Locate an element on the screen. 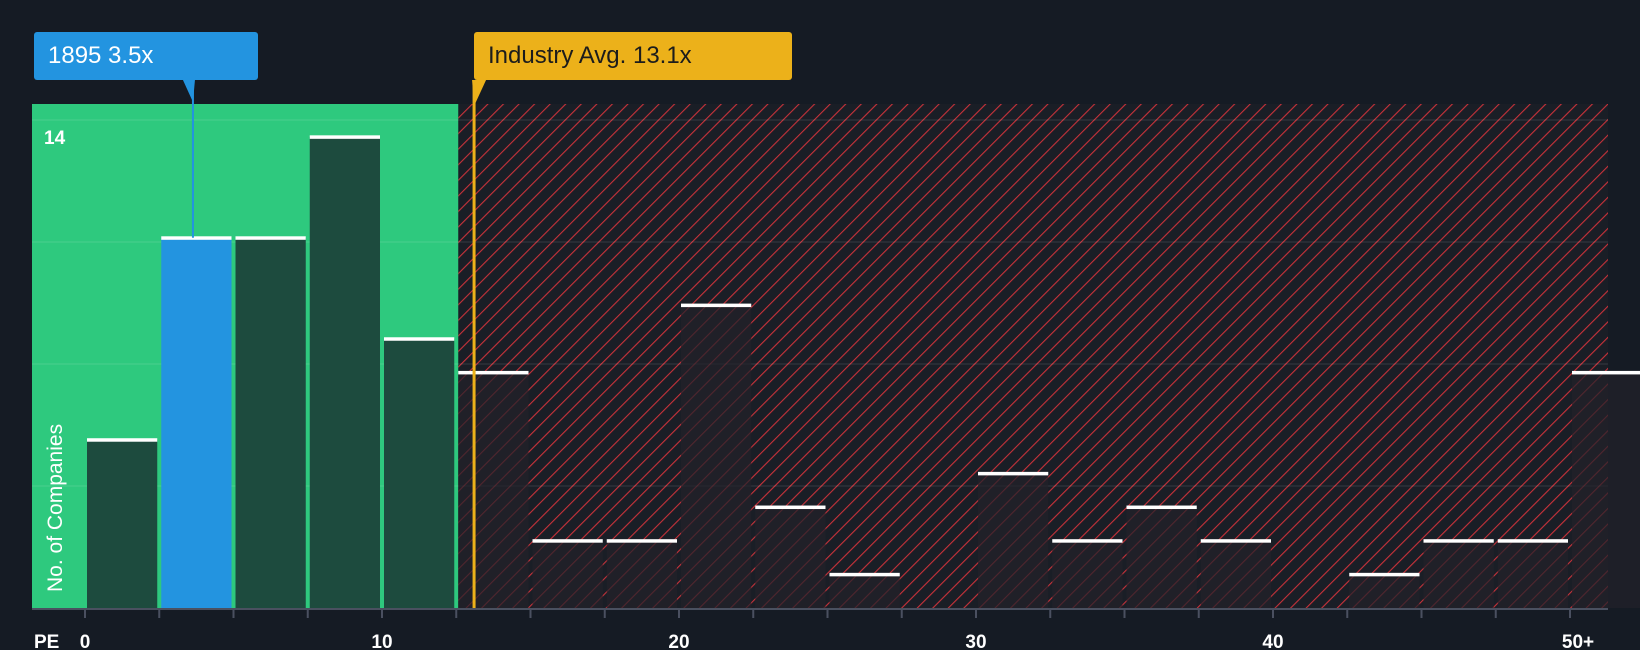  x-tick-label: 40 is located at coordinates (1272, 641).